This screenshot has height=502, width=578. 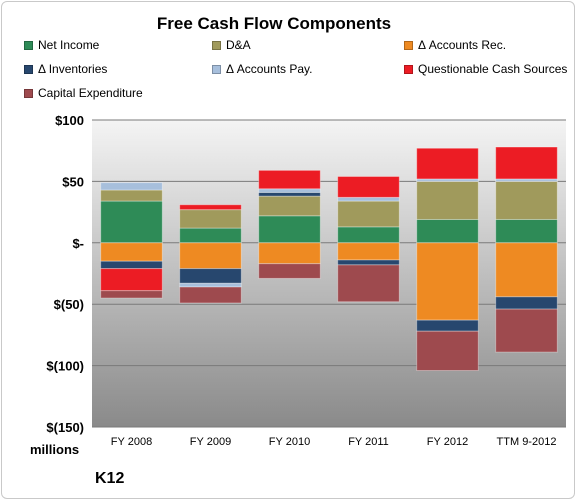 What do you see at coordinates (110, 478) in the screenshot?
I see `company-label: K12` at bounding box center [110, 478].